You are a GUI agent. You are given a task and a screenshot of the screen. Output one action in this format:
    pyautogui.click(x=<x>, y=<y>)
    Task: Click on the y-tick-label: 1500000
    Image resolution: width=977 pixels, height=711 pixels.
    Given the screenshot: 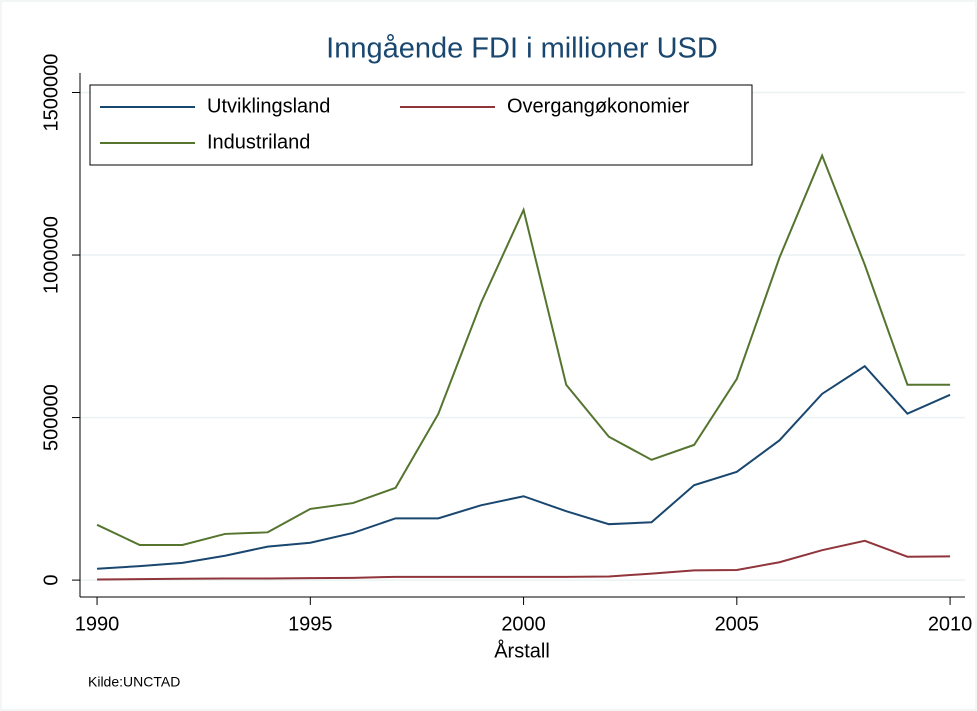 What is the action you would take?
    pyautogui.click(x=51, y=93)
    